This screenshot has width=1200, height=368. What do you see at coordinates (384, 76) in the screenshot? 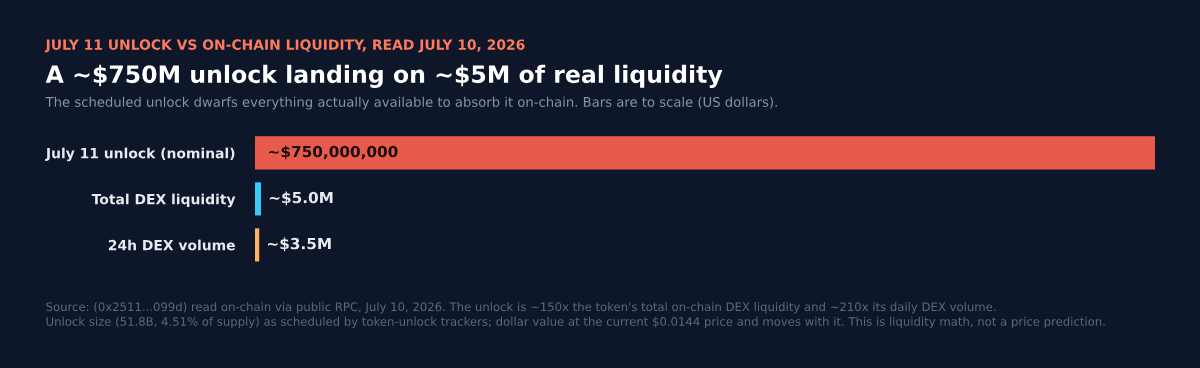
I see `chart-title: A ~$750M unlock landing on ~$5M of real liquidity` at bounding box center [384, 76].